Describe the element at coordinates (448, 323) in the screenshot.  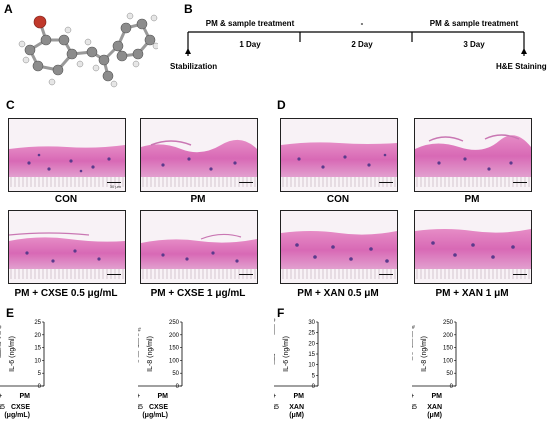
I see `y-tick-label: 250` at that location.